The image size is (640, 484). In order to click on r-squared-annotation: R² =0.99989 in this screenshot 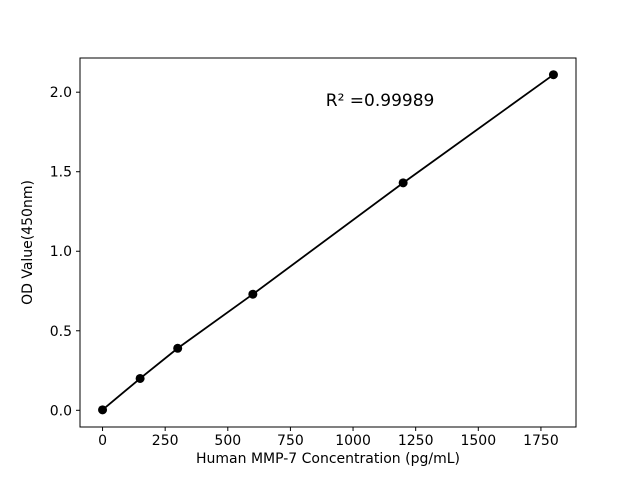, I will do `click(380, 101)`.